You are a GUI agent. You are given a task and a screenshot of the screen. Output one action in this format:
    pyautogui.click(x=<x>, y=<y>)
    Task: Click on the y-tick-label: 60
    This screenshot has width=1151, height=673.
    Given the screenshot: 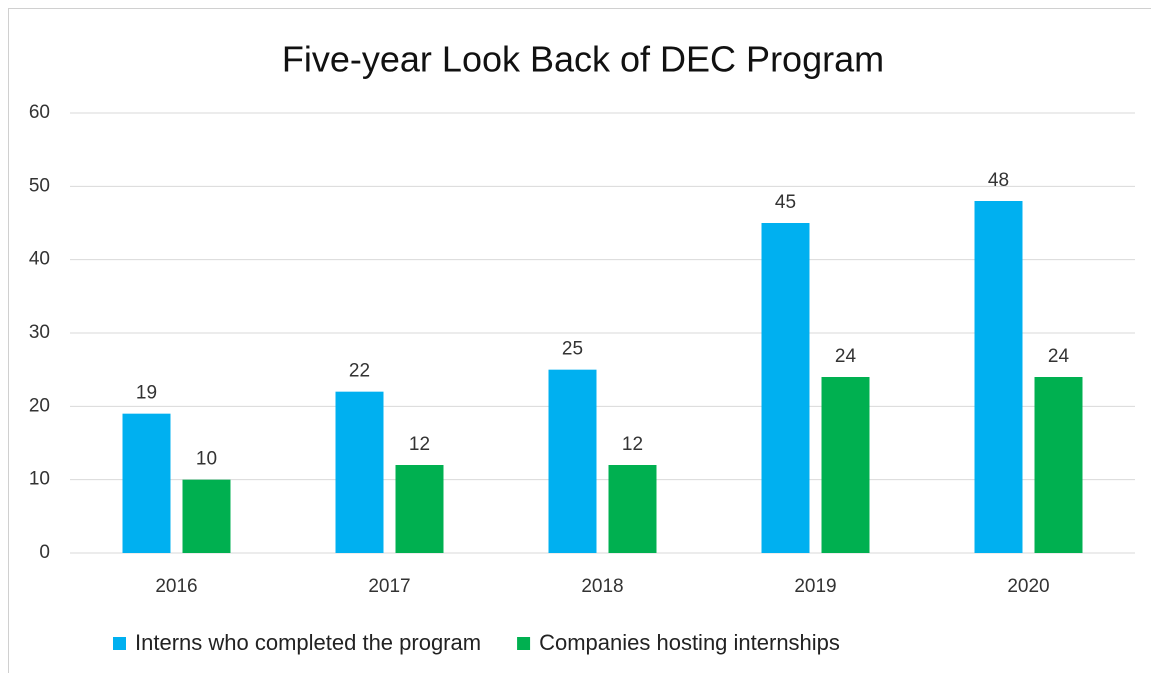 What is the action you would take?
    pyautogui.click(x=39, y=112)
    